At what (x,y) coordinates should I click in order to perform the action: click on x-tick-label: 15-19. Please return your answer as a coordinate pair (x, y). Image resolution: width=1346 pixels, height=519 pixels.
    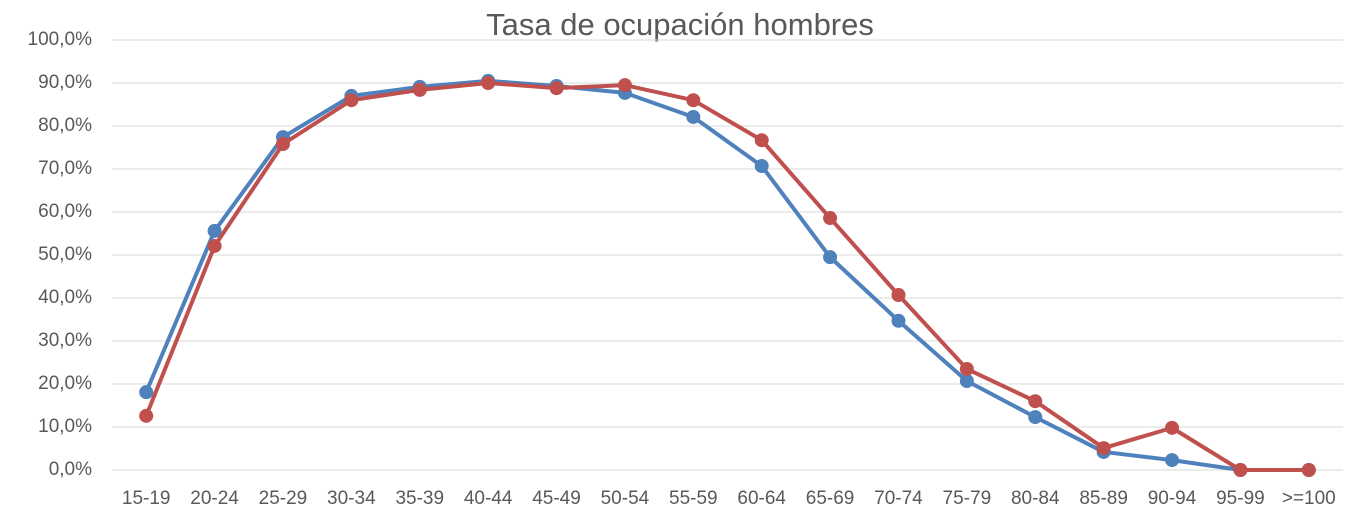
    Looking at the image, I should click on (146, 498).